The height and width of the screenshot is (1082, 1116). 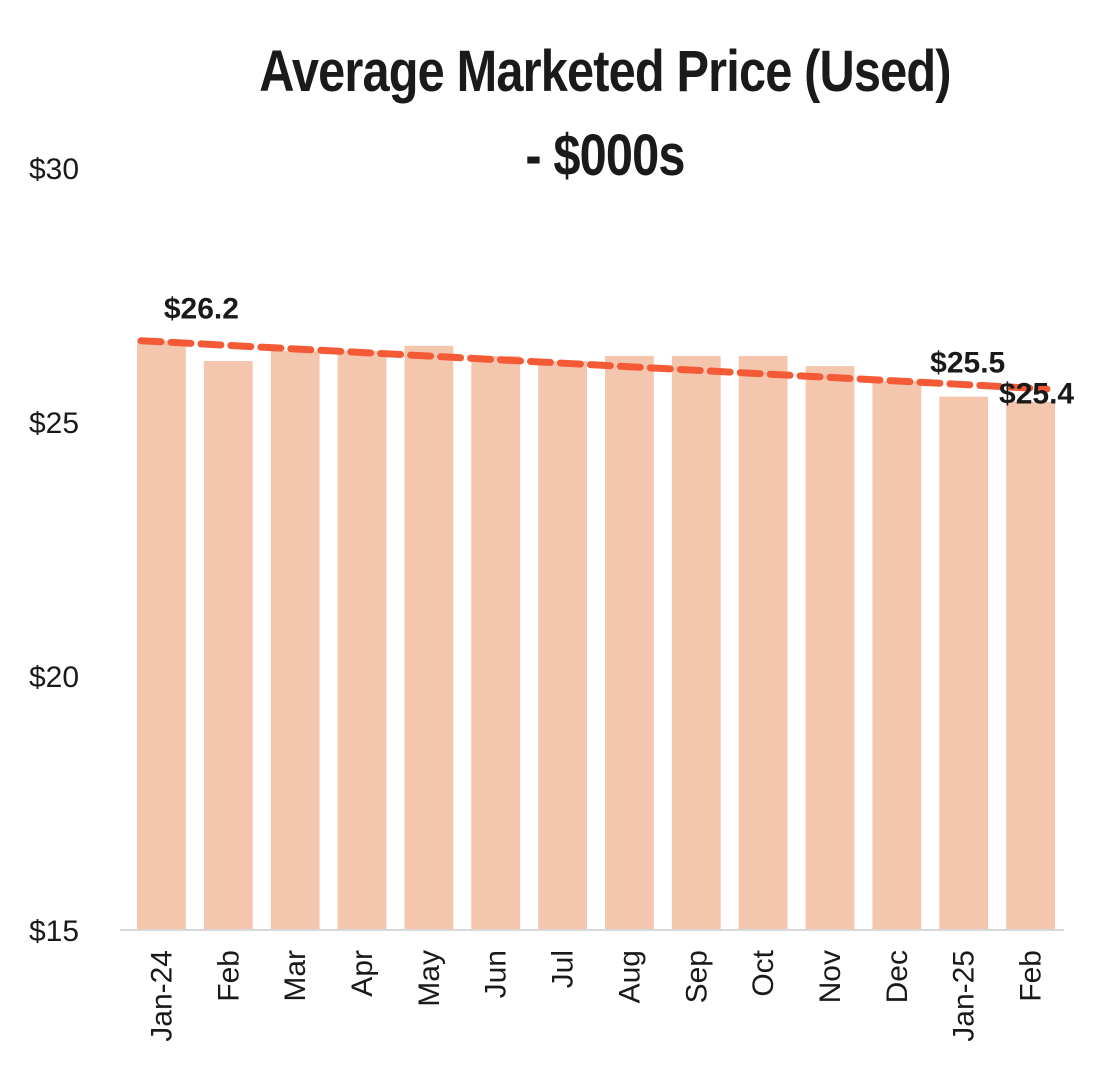 I want to click on data-label: $26.2, so click(x=201, y=309).